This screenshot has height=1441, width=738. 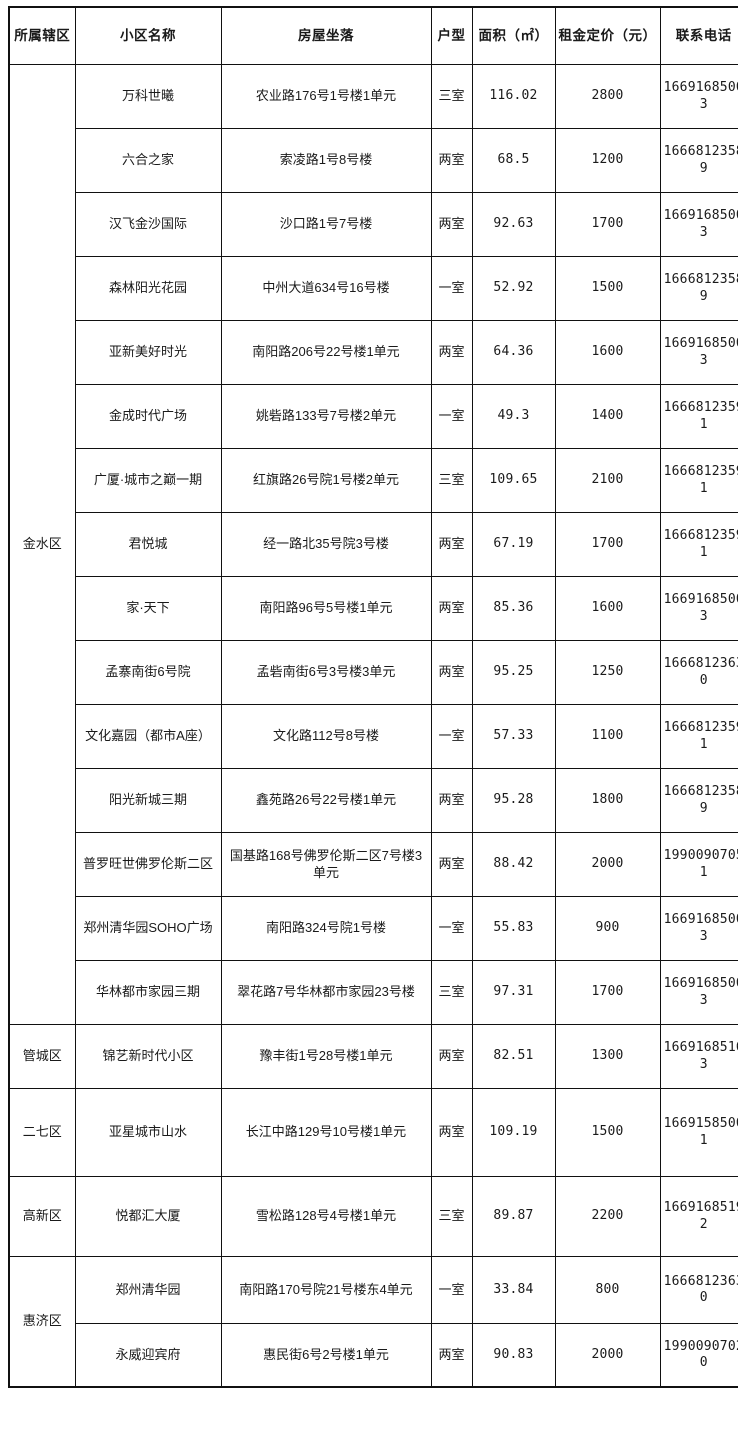 I want to click on cell-rent: 1800, so click(x=607, y=800).